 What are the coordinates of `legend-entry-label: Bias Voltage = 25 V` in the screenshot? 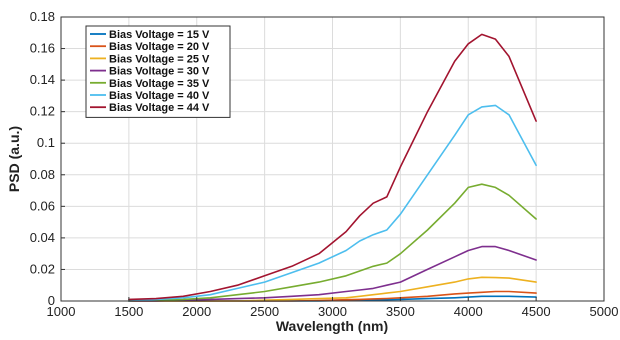 It's located at (159, 59).